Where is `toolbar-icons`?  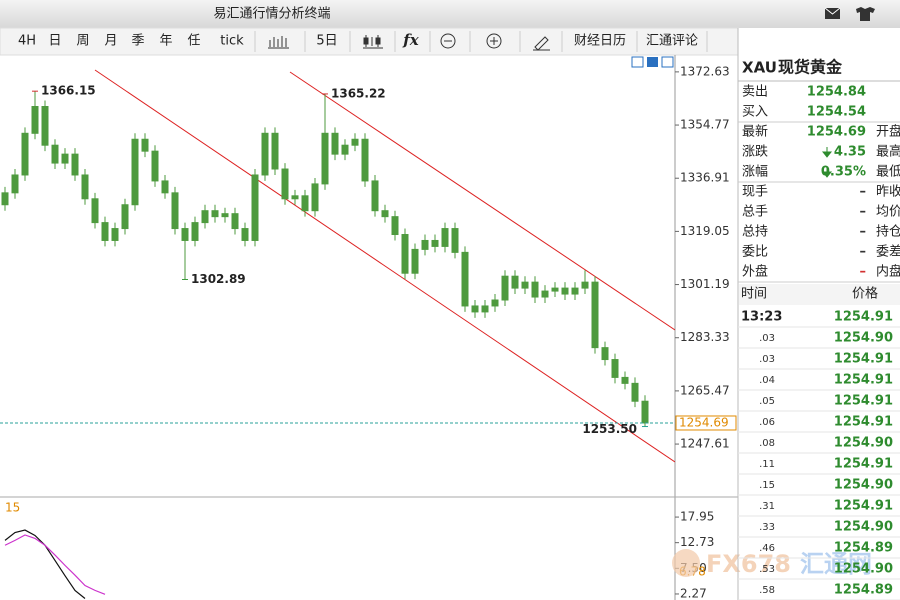
toolbar-icons is located at coordinates (409, 42).